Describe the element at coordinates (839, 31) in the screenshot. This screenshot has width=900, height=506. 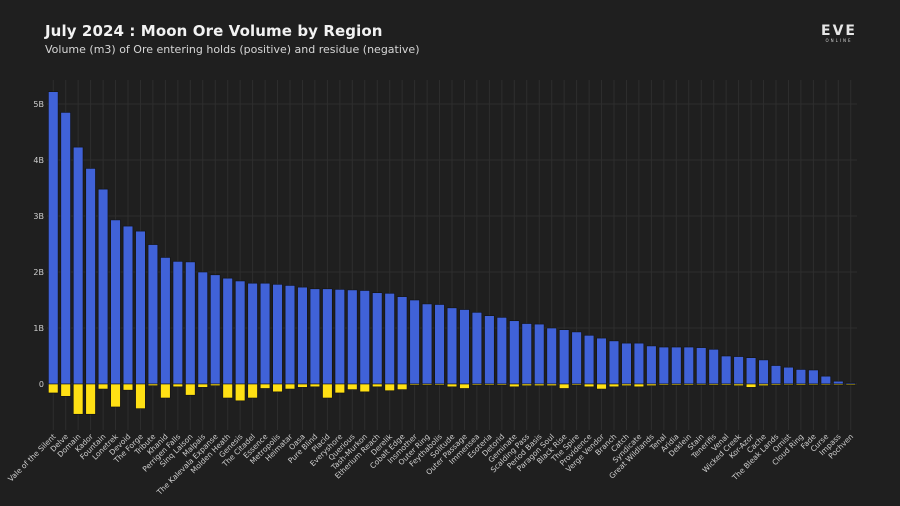
I see `logo-main-text: EVE` at that location.